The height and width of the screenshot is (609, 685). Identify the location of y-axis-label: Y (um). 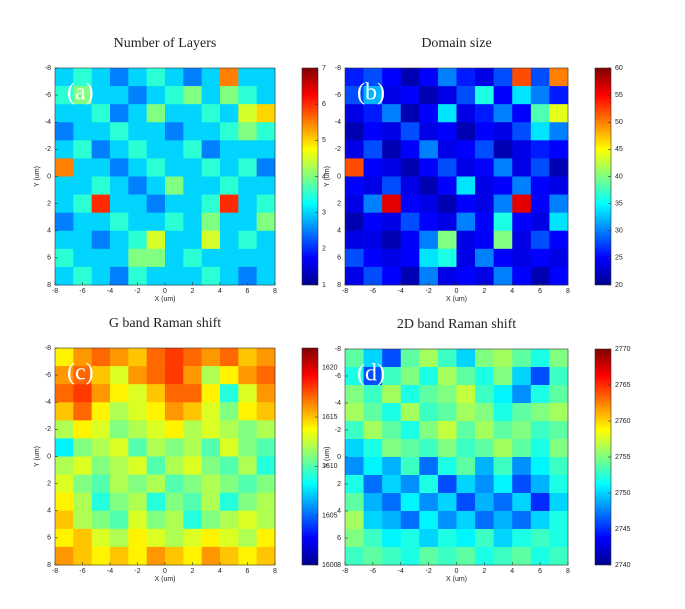
(327, 457).